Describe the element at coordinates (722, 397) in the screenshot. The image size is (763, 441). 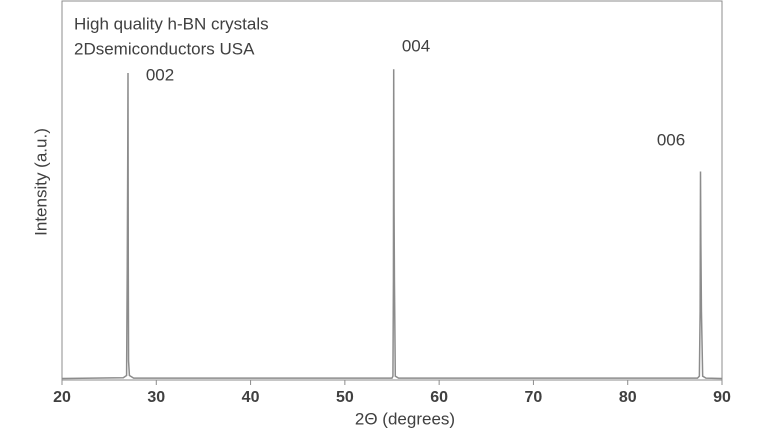
I see `x-tick-label: 90` at that location.